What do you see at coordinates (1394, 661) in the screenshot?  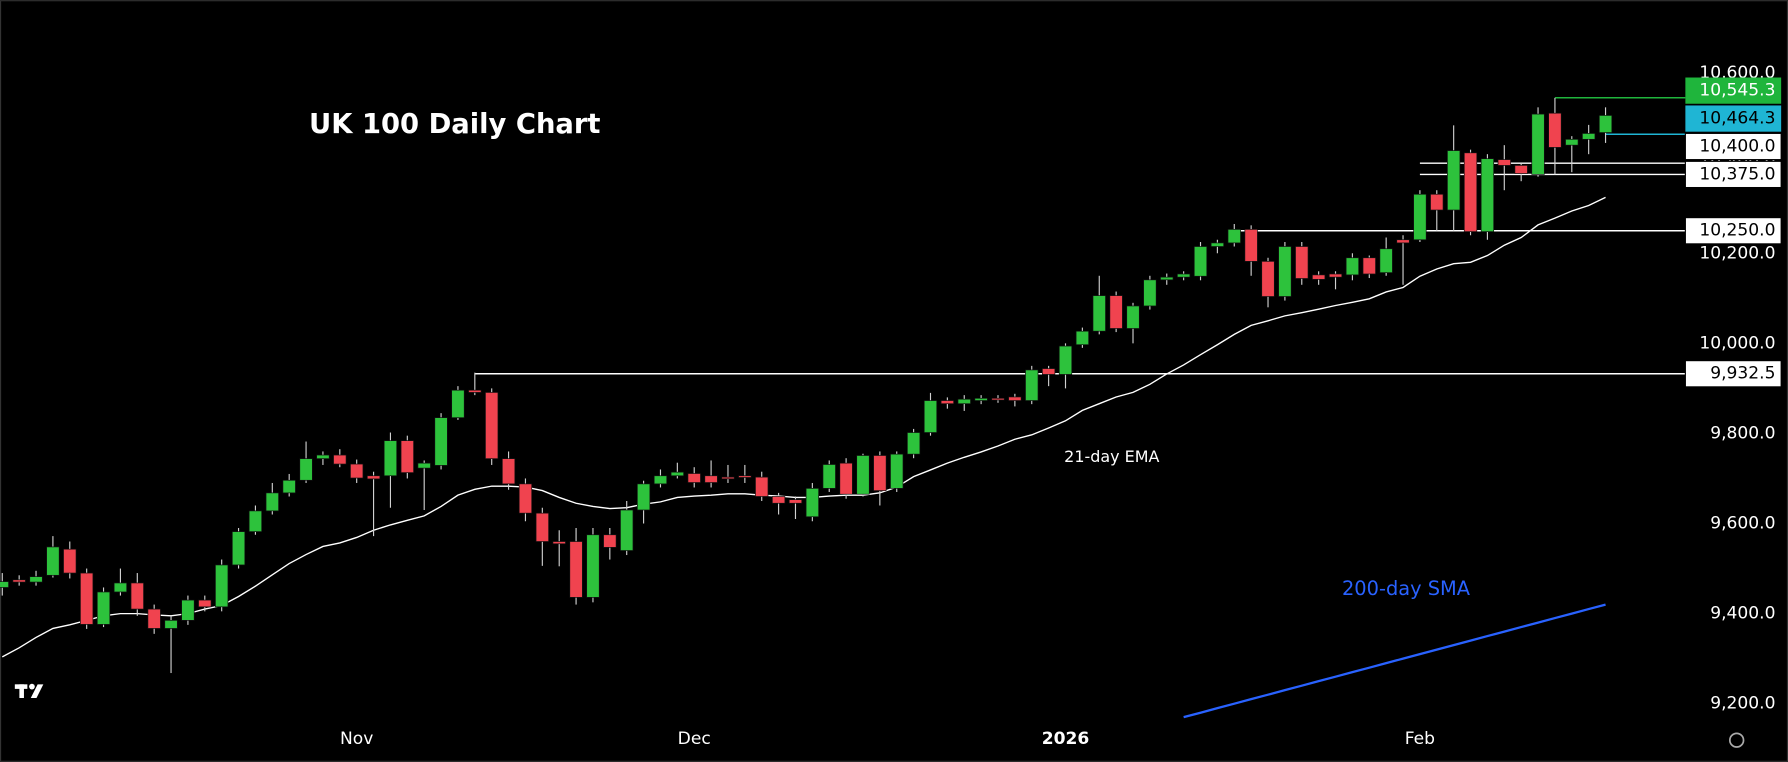 I see `ma-line` at bounding box center [1394, 661].